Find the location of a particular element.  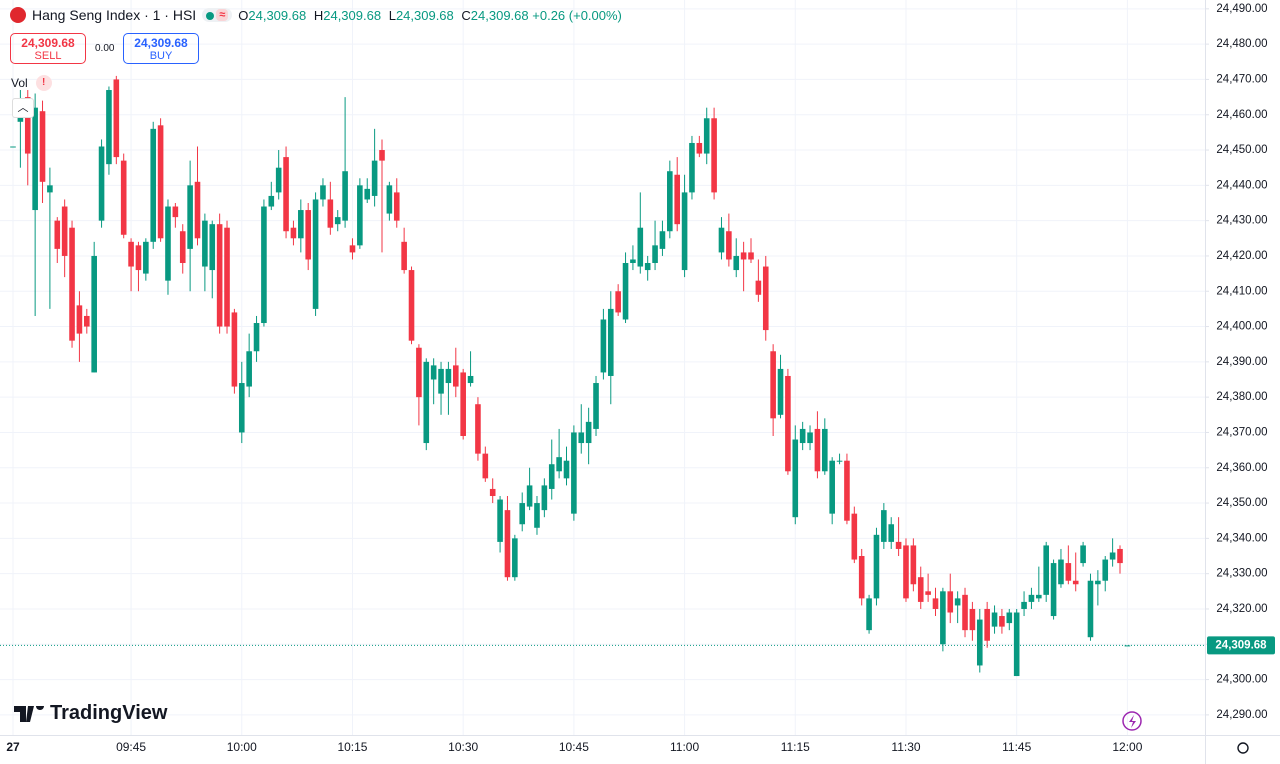

x-tick-label: 11:30 is located at coordinates (905, 747).